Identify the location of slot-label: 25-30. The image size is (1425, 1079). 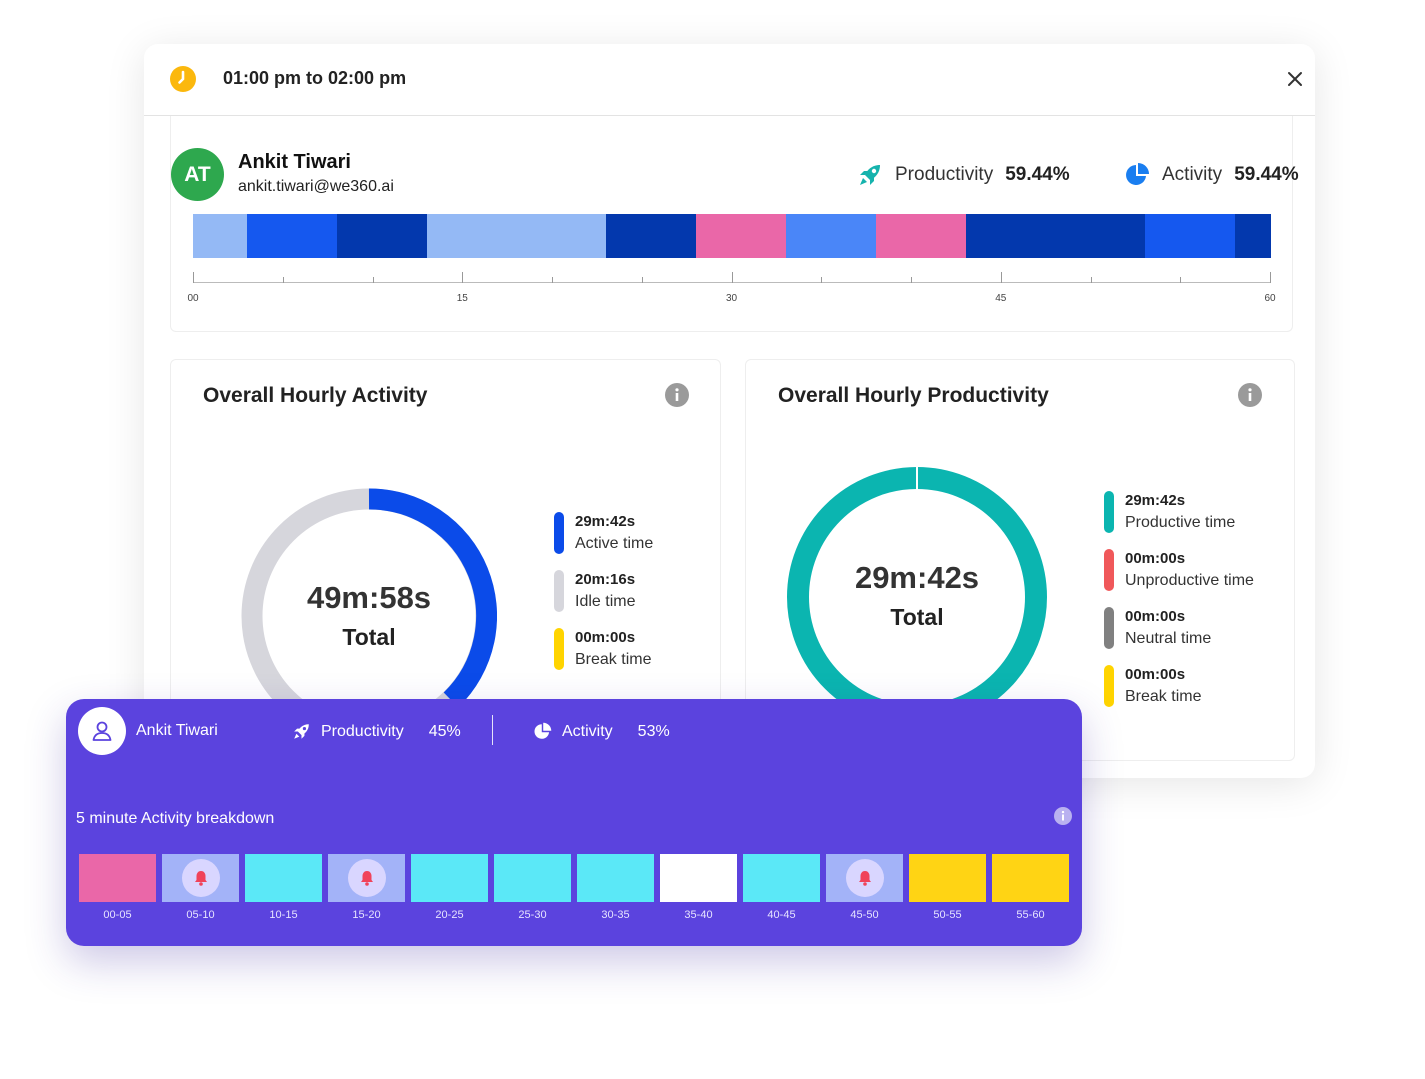
(532, 915).